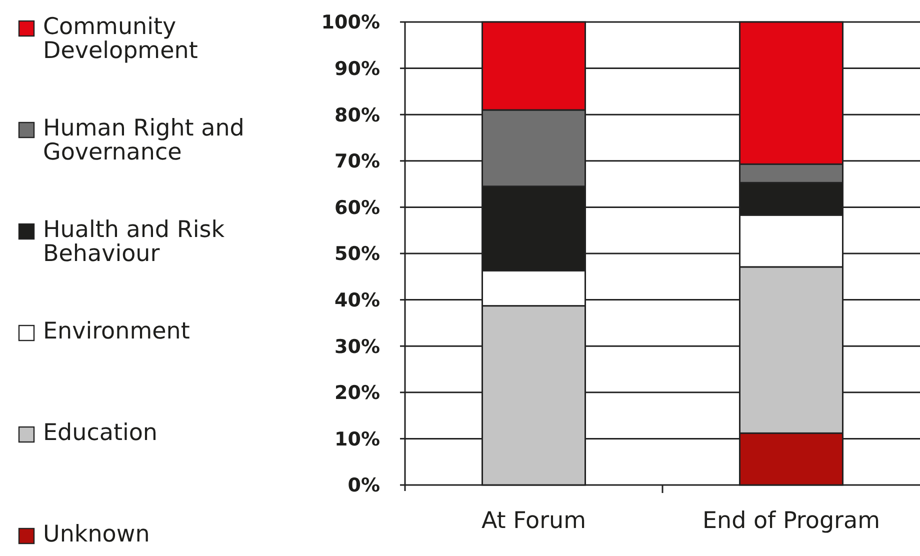 This screenshot has width=920, height=556. I want to click on x-tick-label: End of Program, so click(791, 521).